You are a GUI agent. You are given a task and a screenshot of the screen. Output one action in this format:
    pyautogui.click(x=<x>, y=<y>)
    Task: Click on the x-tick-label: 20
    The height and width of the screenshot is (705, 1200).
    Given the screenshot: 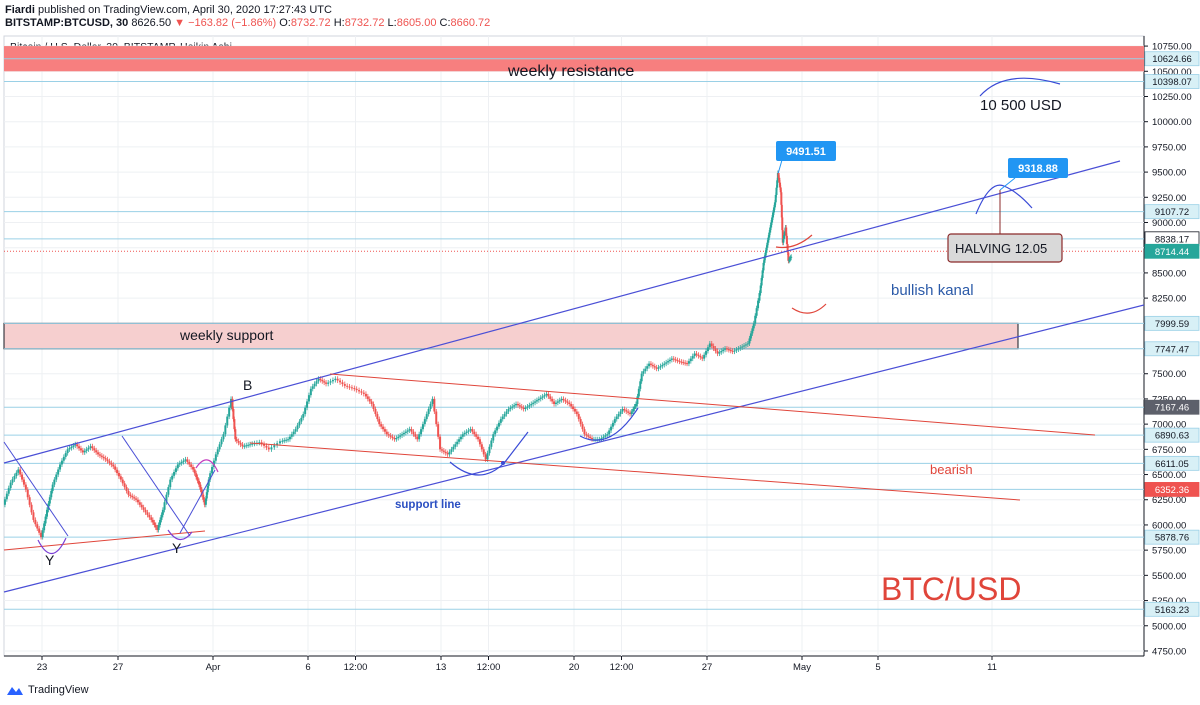 What is the action you would take?
    pyautogui.click(x=574, y=667)
    